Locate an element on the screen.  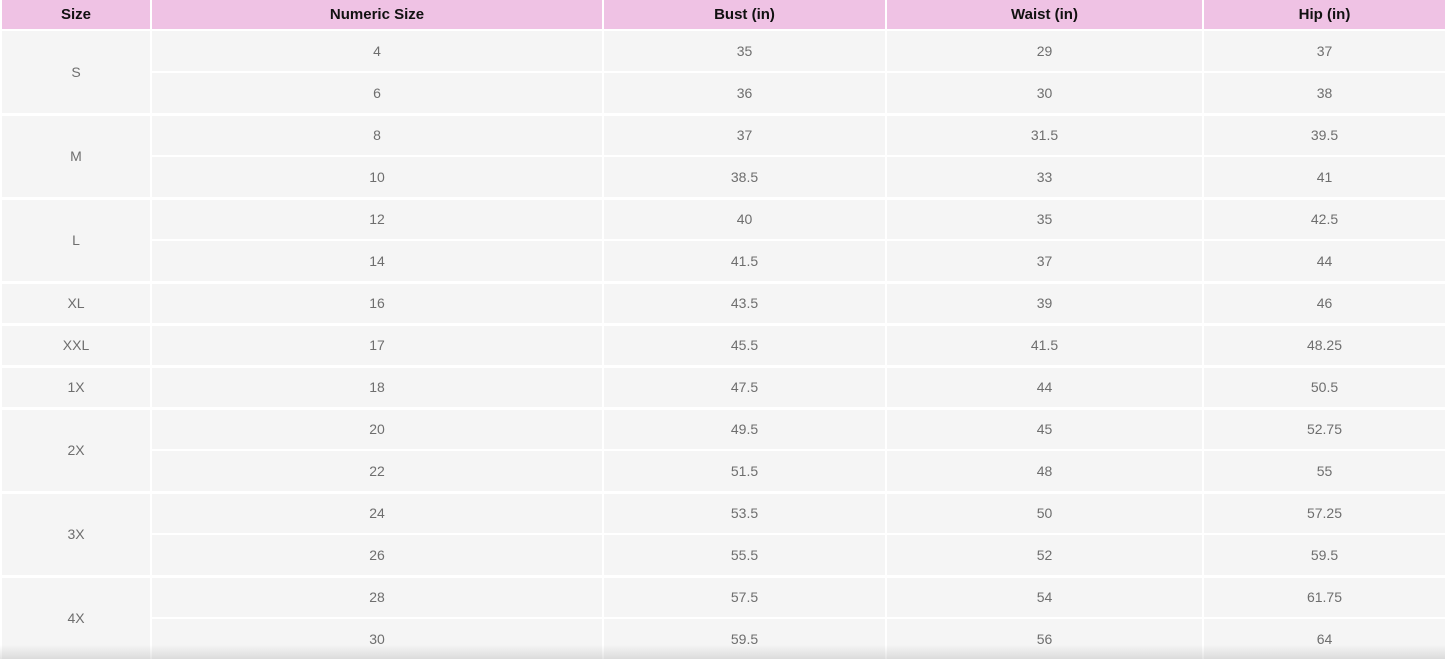
waist-cell: 44 is located at coordinates (1044, 387).